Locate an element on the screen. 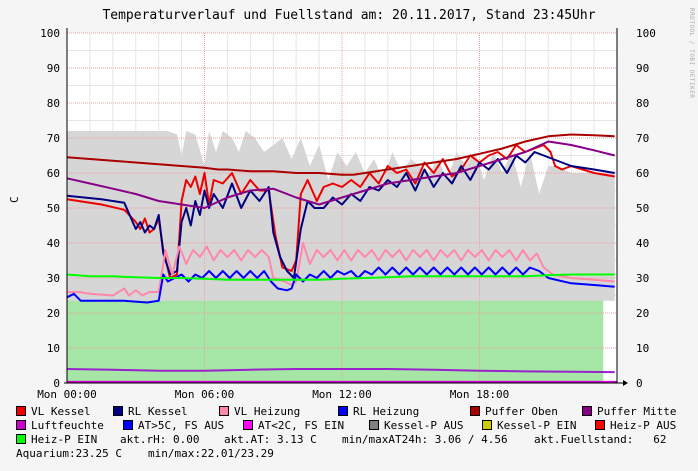  stat-fuellstand: akt.Fuellstand: 62 is located at coordinates (600, 439).